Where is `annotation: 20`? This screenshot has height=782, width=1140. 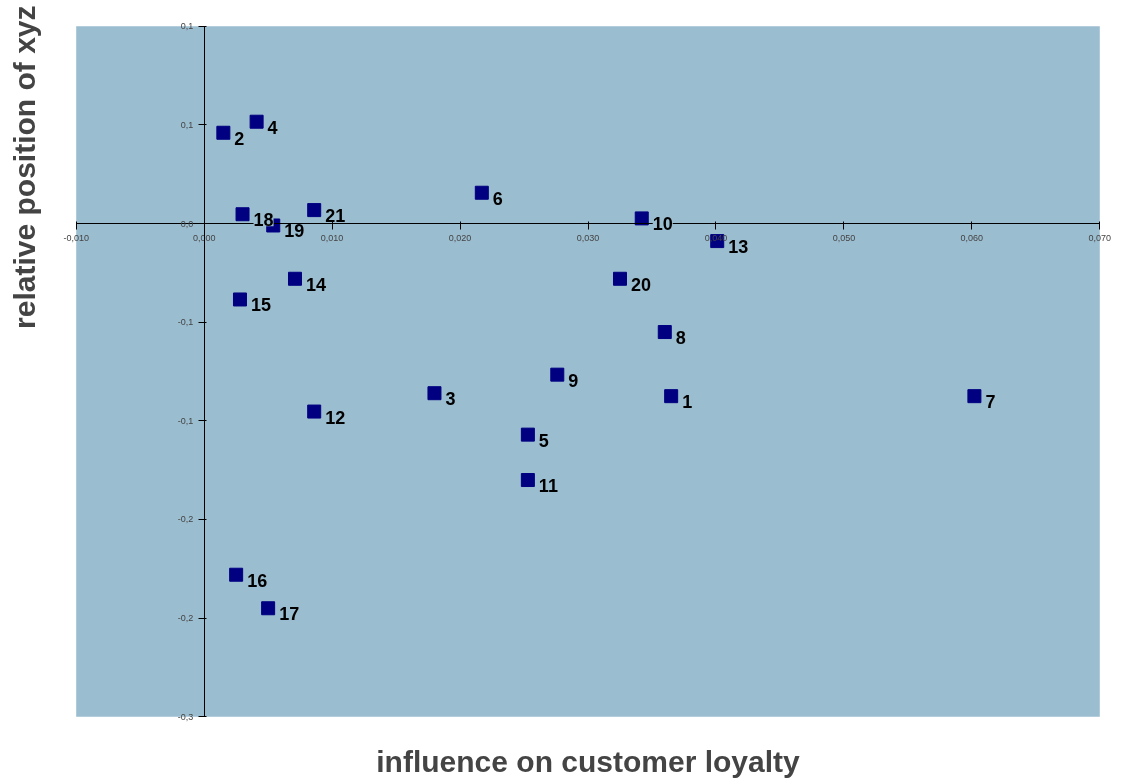
annotation: 20 is located at coordinates (641, 284).